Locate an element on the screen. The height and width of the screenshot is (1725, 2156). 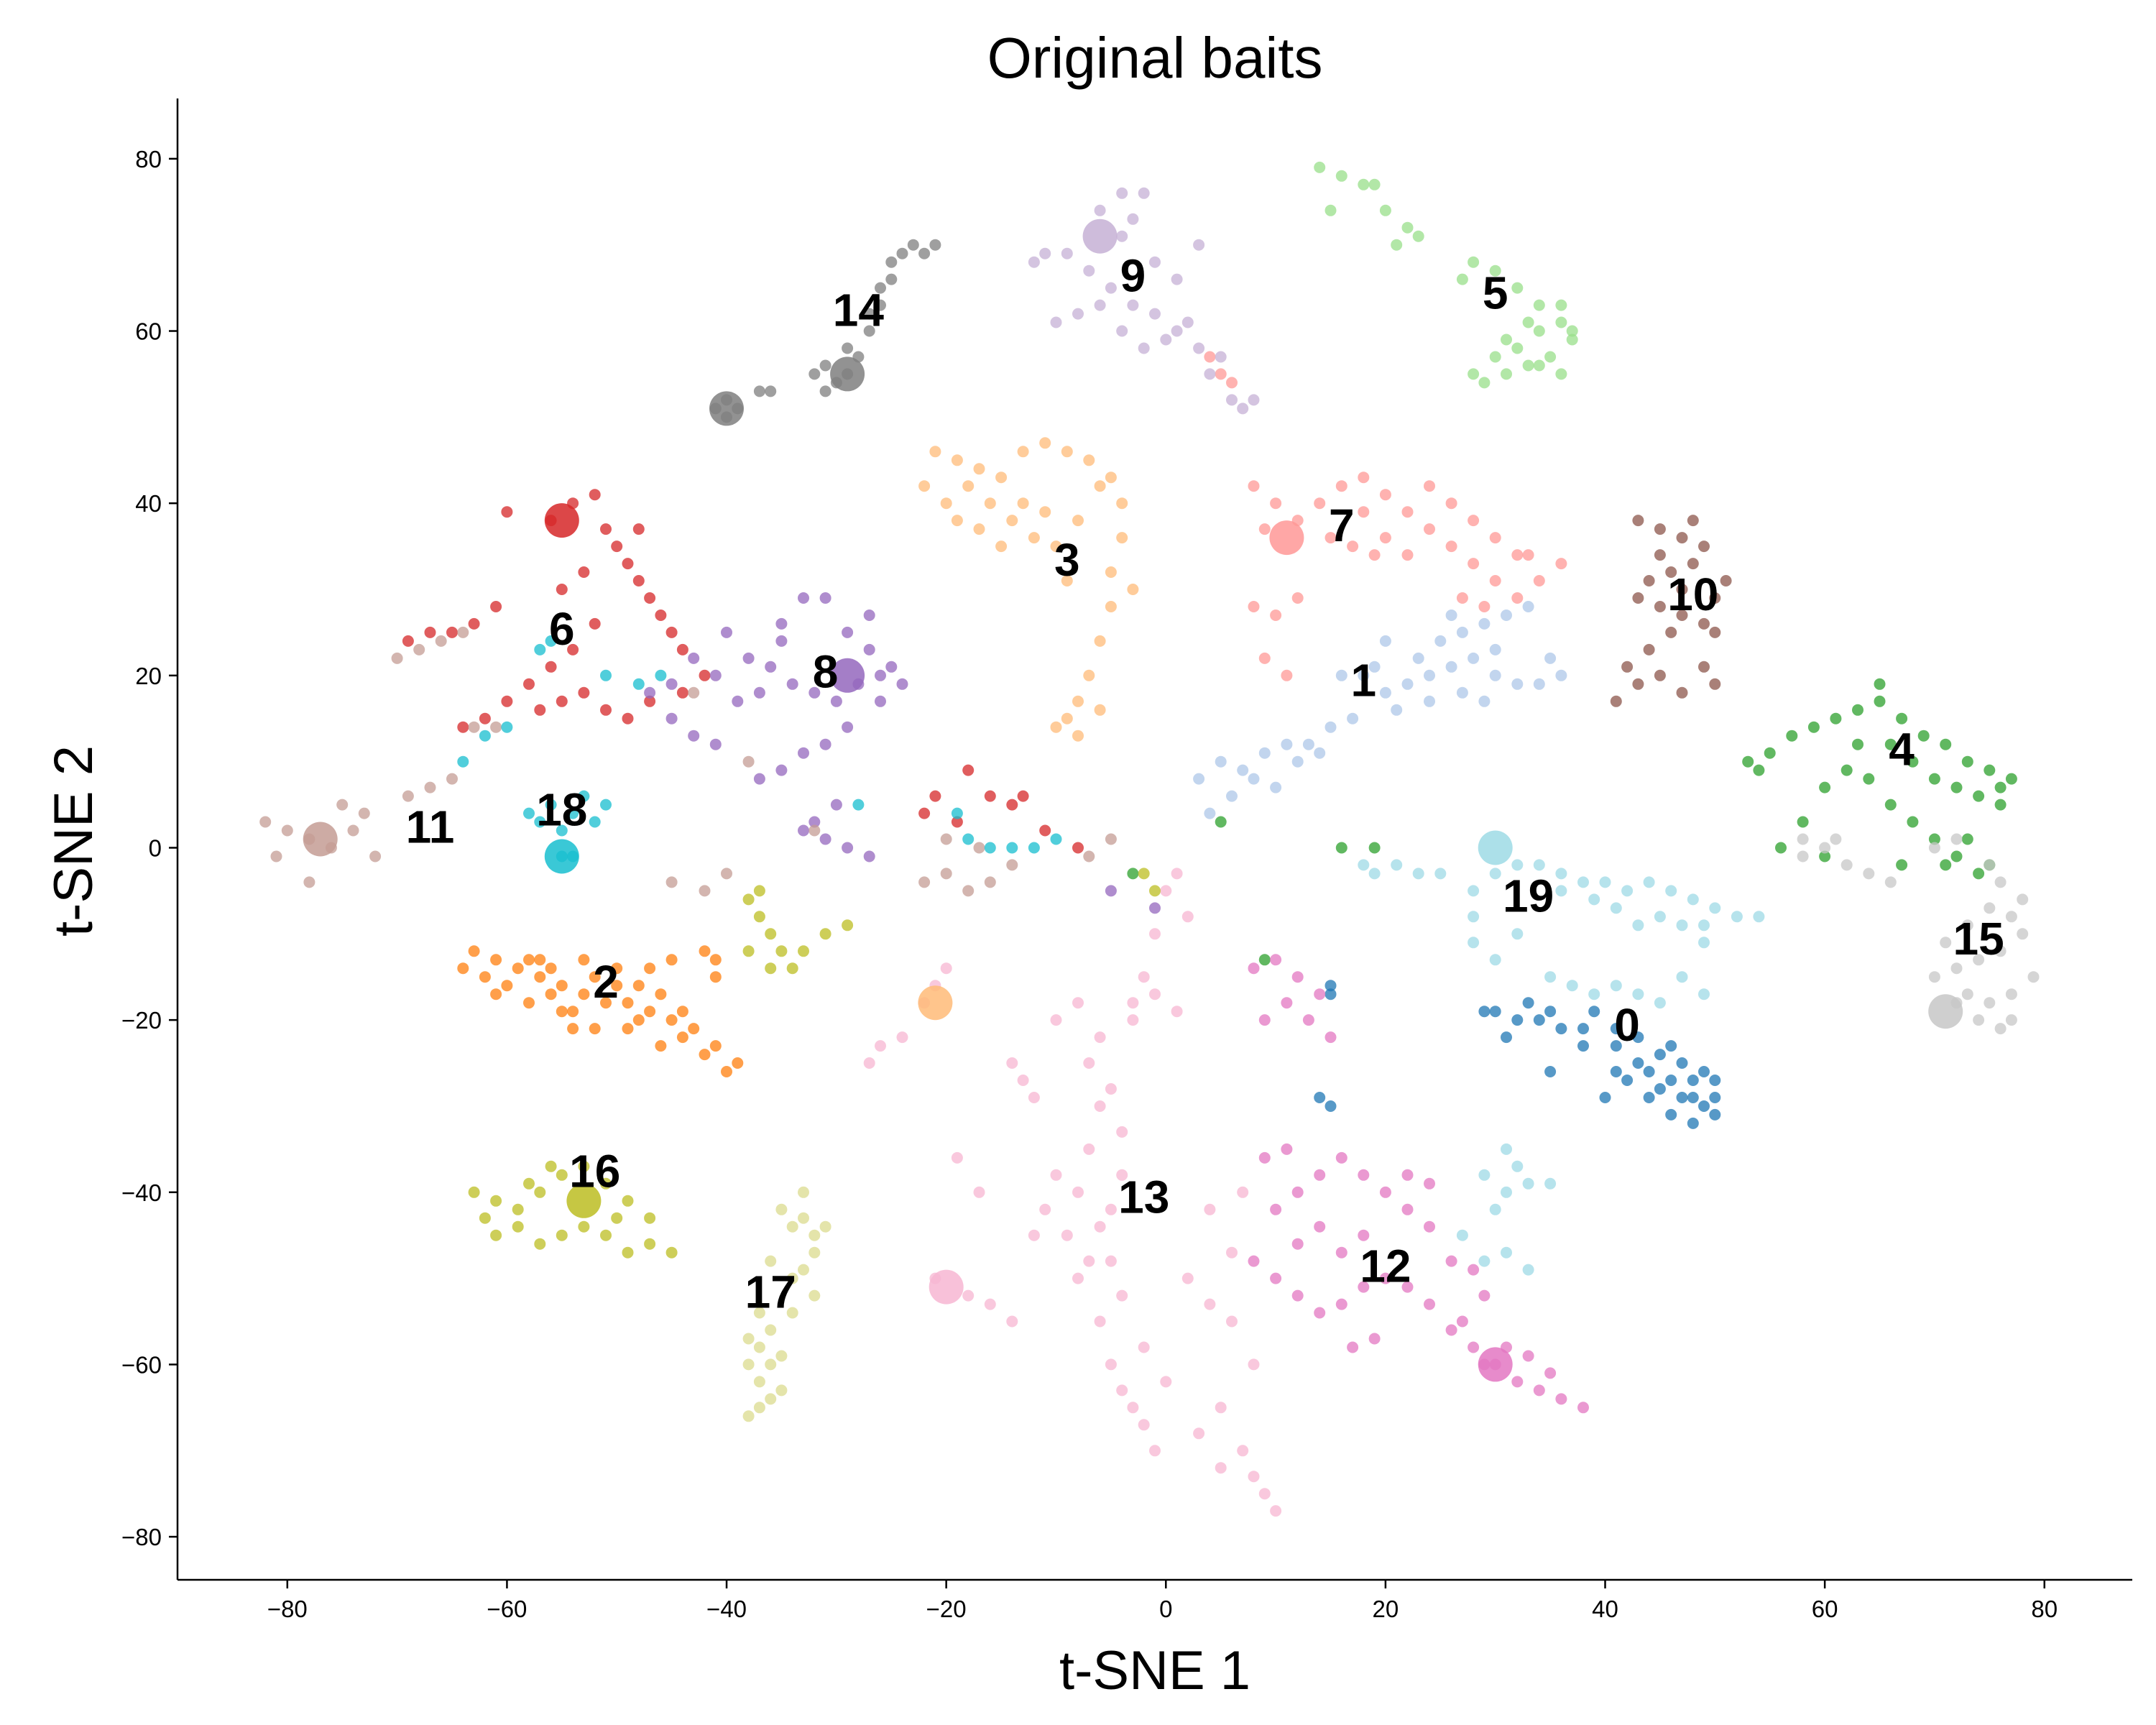
cluster-1-points is located at coordinates (1380, 710).